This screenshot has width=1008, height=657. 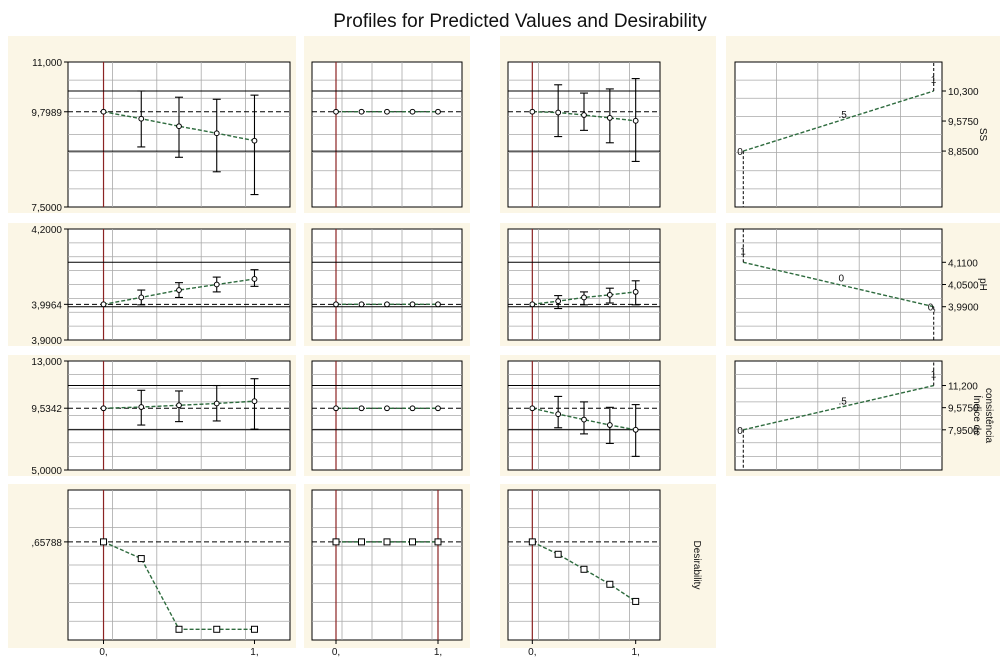 I want to click on y-tick-label: 9,5342, so click(x=46, y=409).